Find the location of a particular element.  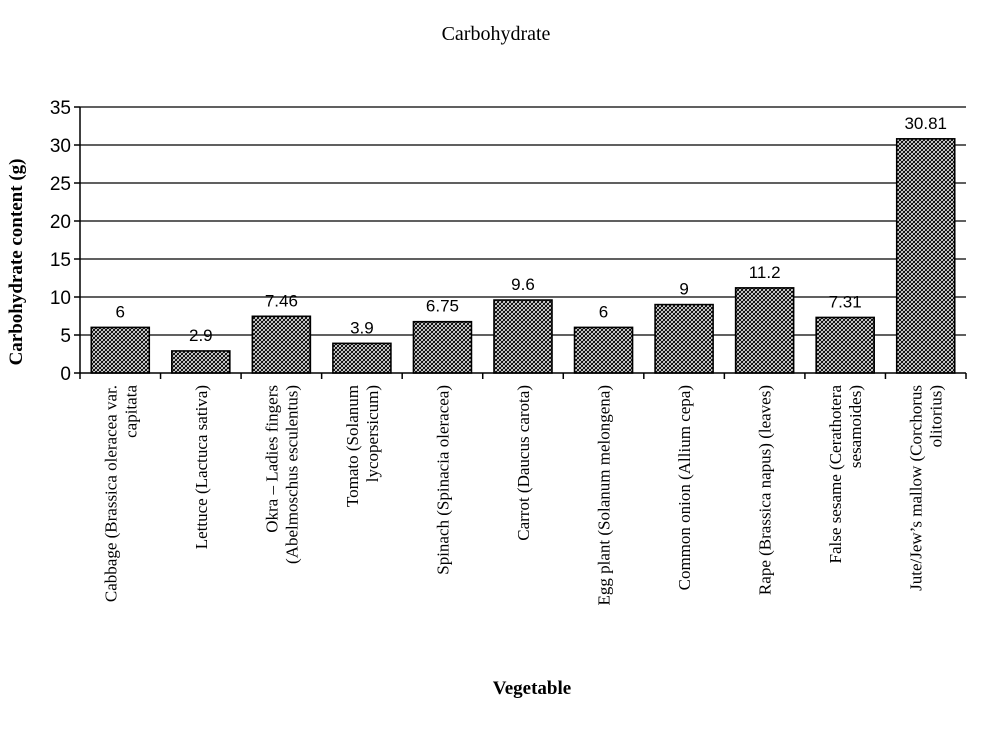

x-tick-label-line: Common onion (Allium cepa) is located at coordinates (684, 487).